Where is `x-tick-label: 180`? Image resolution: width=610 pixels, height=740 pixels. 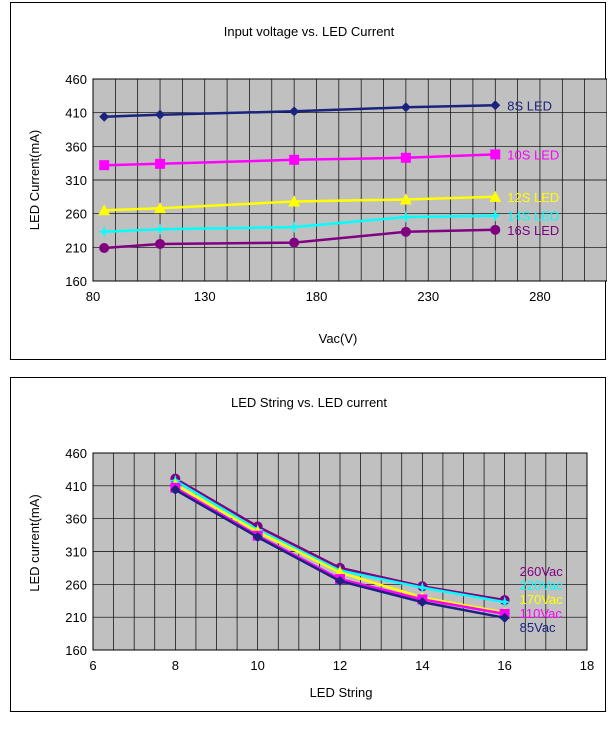 x-tick-label: 180 is located at coordinates (317, 296).